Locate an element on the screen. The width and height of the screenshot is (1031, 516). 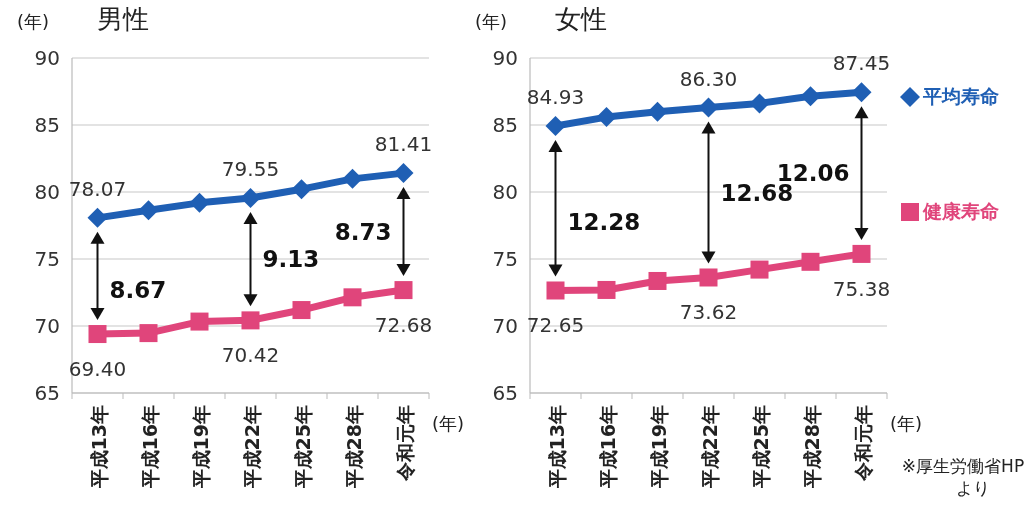
legend-label: 健康寿命 is located at coordinates (960, 211).